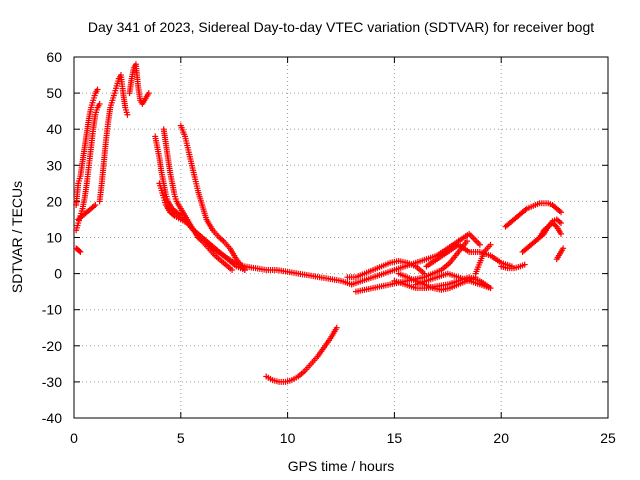 The width and height of the screenshot is (640, 480). What do you see at coordinates (54, 57) in the screenshot?
I see `y-tick-label: 60` at bounding box center [54, 57].